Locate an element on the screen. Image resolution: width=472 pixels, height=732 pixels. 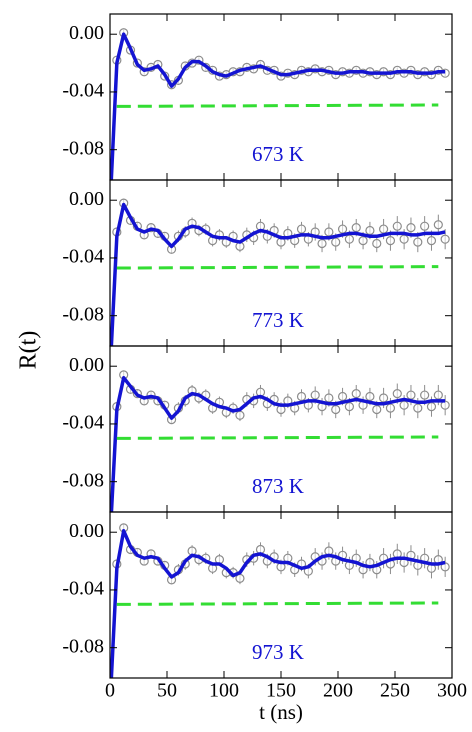
y-axis-label: R(t) is located at coordinates (29, 350).